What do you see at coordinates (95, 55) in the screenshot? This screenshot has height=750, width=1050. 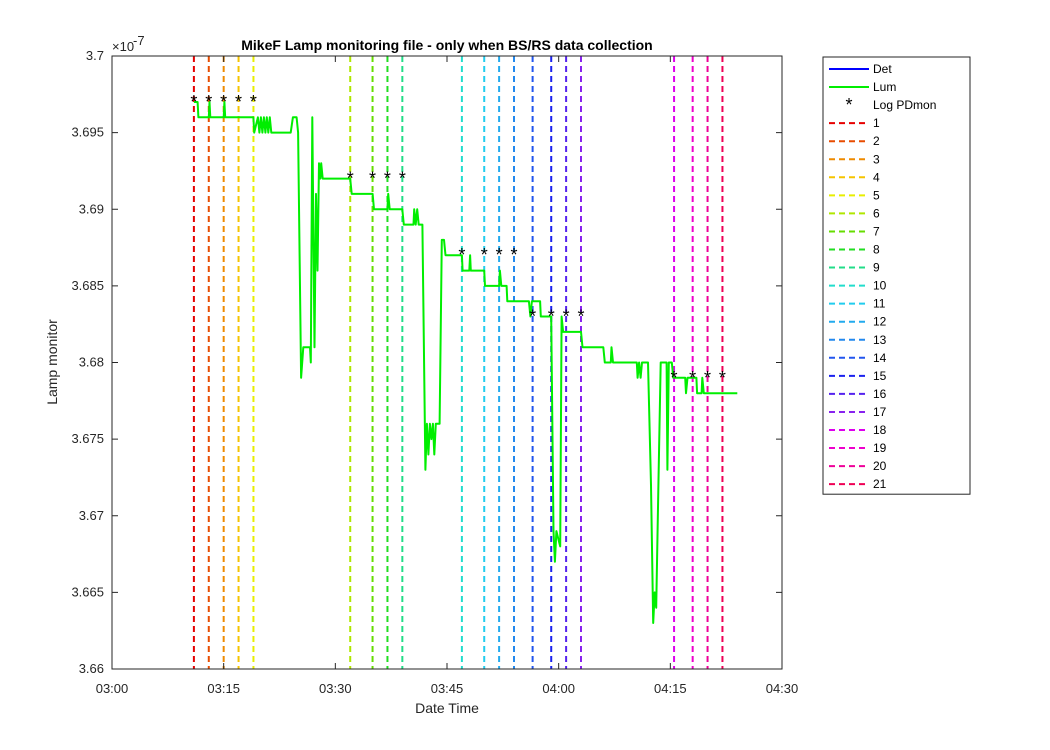 I see `y-tick-label: 3.7` at bounding box center [95, 55].